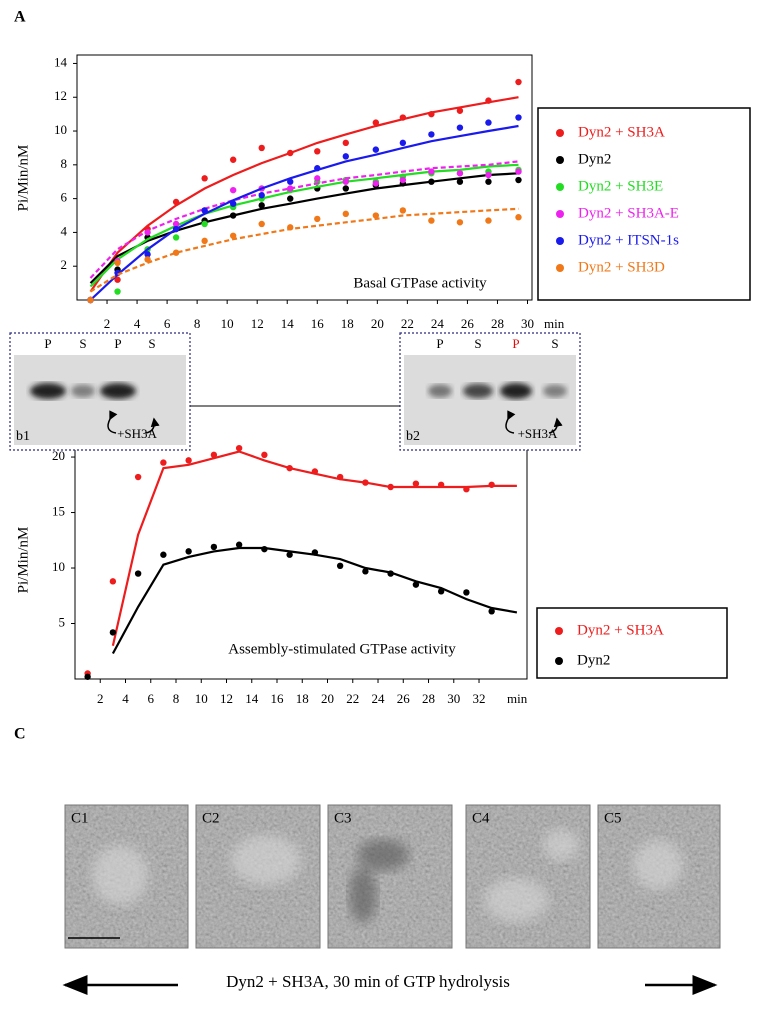 This screenshot has width=762, height=1009. Describe the element at coordinates (327, 698) in the screenshot. I see `x-tick-label: 20` at that location.